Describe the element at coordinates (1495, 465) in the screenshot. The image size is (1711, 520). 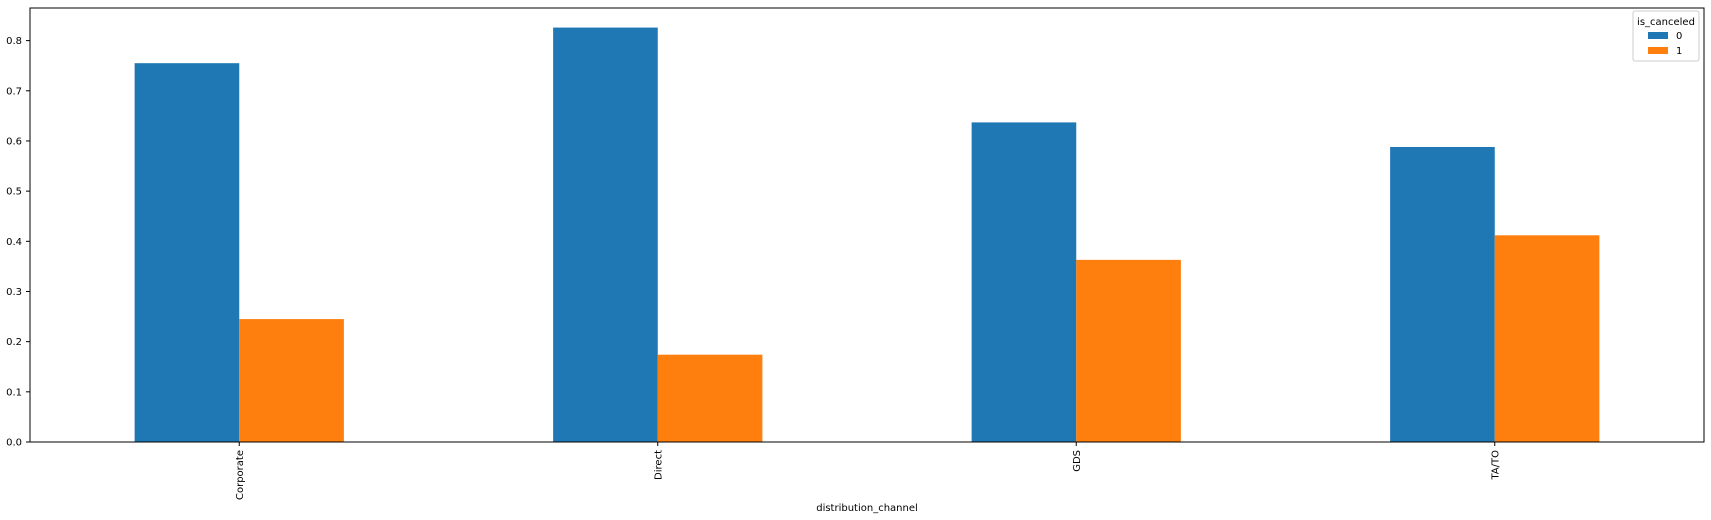
I see `x-tick-label: TA/TO` at that location.